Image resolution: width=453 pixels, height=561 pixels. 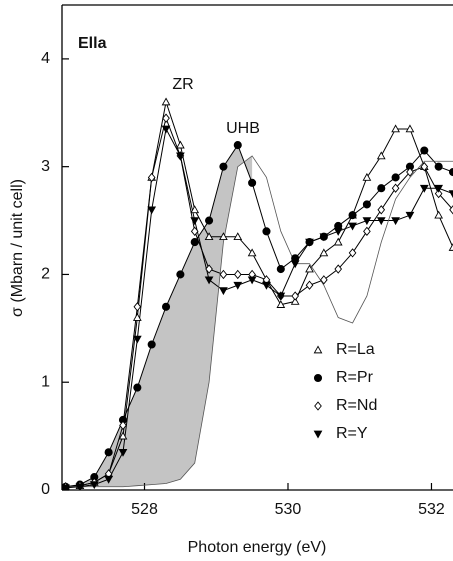 I want to click on y-tick-label: 0, so click(x=45, y=489).